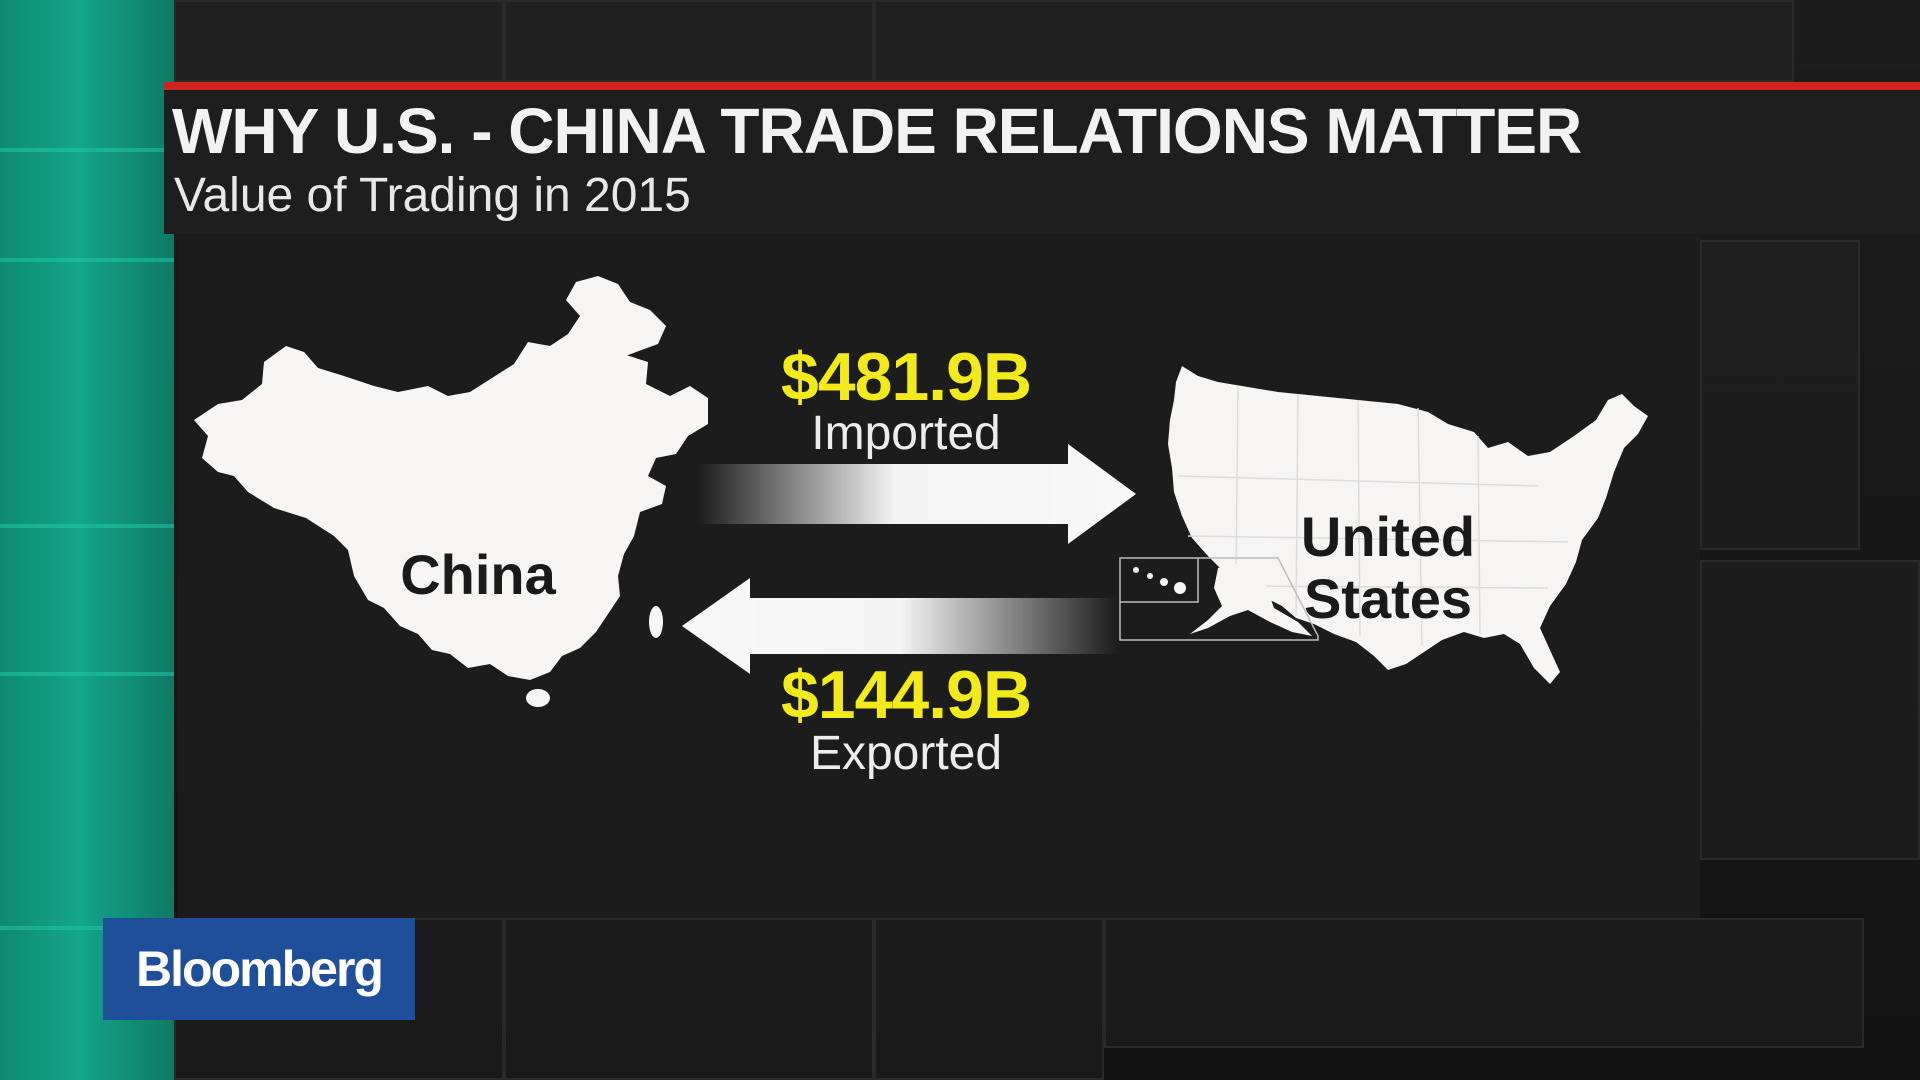  I want to click on teal-side-strip, so click(87, 540).